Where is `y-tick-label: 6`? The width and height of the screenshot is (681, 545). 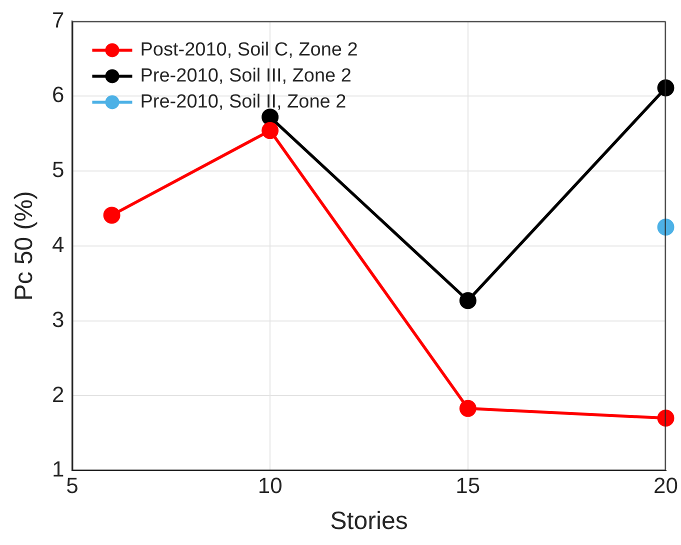 y-tick-label: 6 is located at coordinates (58, 95).